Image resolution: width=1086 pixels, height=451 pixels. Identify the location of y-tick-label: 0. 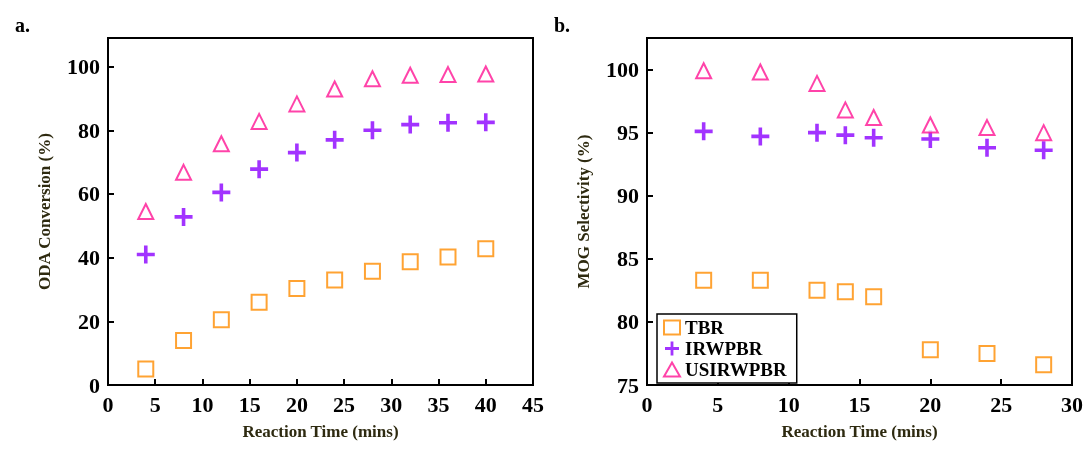
(94, 385).